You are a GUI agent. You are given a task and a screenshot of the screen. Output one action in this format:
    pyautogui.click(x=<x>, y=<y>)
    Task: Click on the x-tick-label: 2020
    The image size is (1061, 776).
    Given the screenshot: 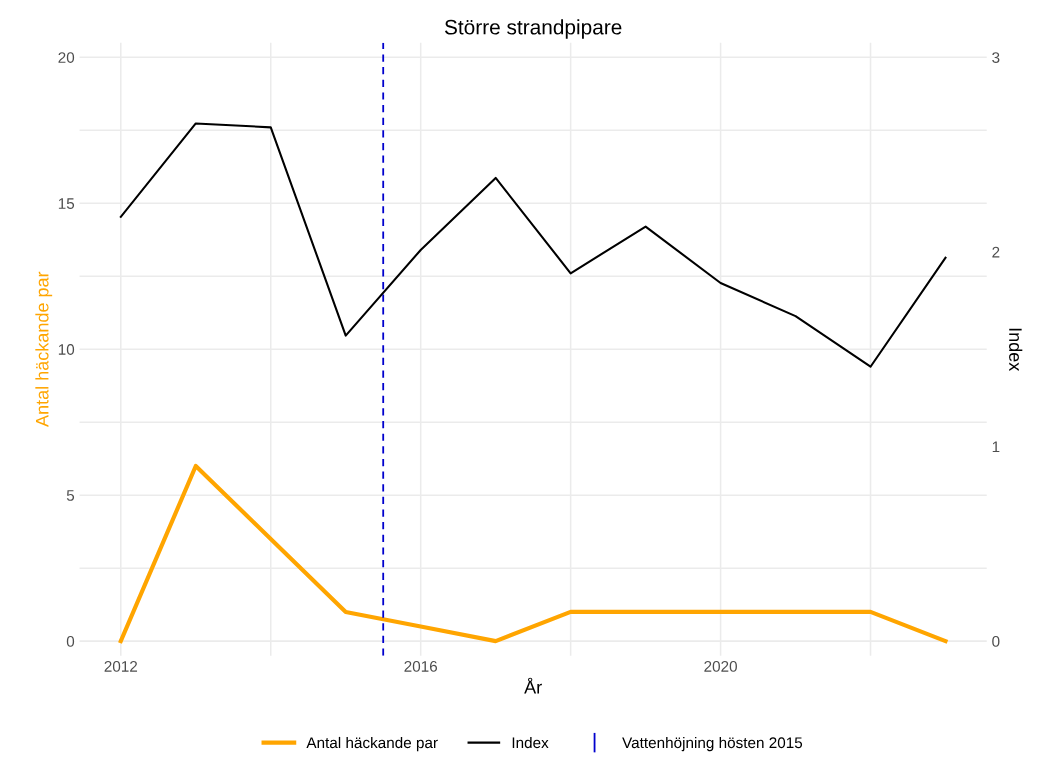 What is the action you would take?
    pyautogui.click(x=720, y=666)
    